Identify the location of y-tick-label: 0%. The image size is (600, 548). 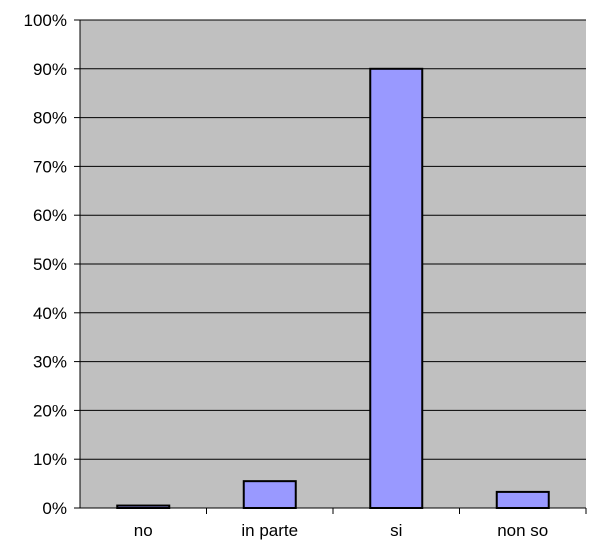
(54, 508).